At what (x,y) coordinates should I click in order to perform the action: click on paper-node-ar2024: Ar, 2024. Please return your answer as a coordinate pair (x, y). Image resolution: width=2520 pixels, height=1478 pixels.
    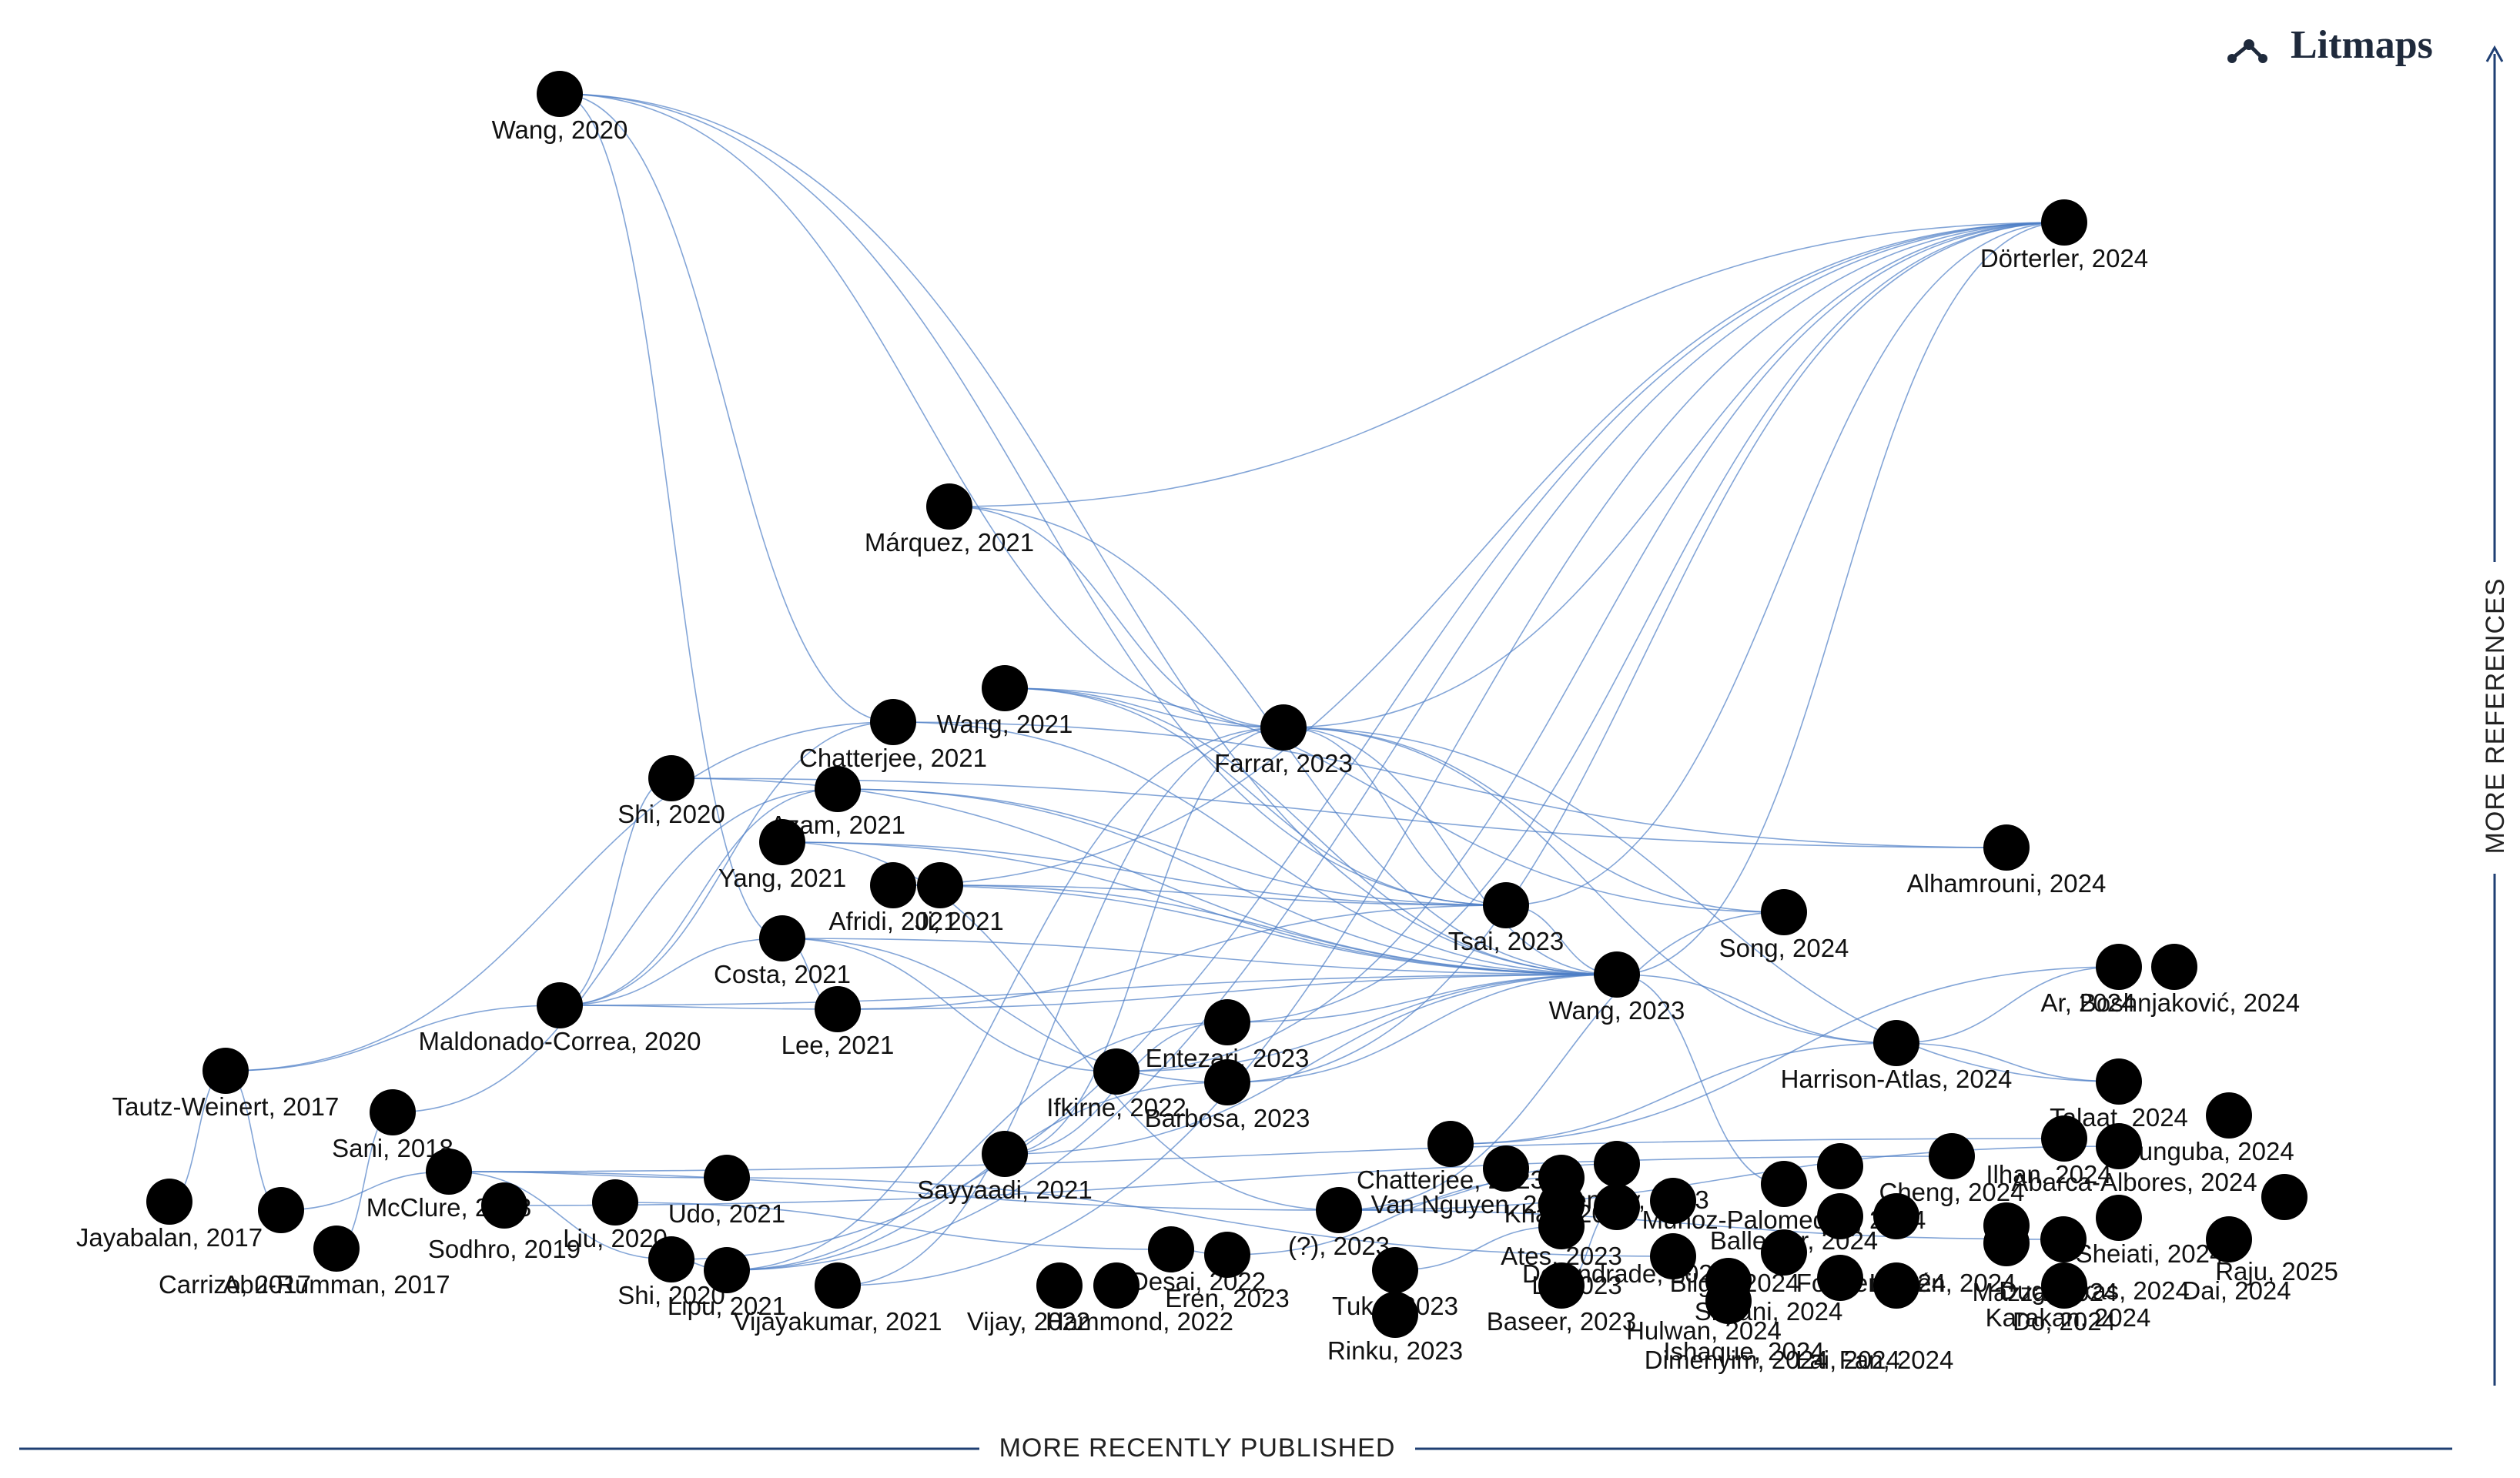
    Looking at the image, I should click on (2091, 980).